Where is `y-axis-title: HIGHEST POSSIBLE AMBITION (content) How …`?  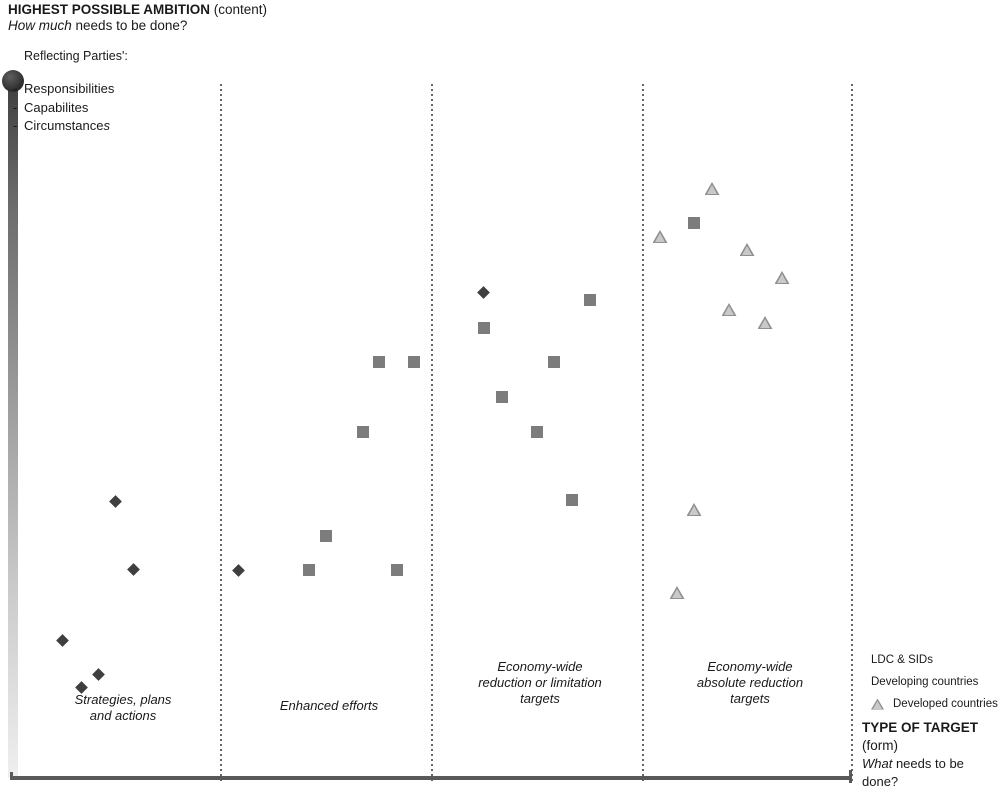
y-axis-title: HIGHEST POSSIBLE AMBITION (content) How … is located at coordinates (137, 18).